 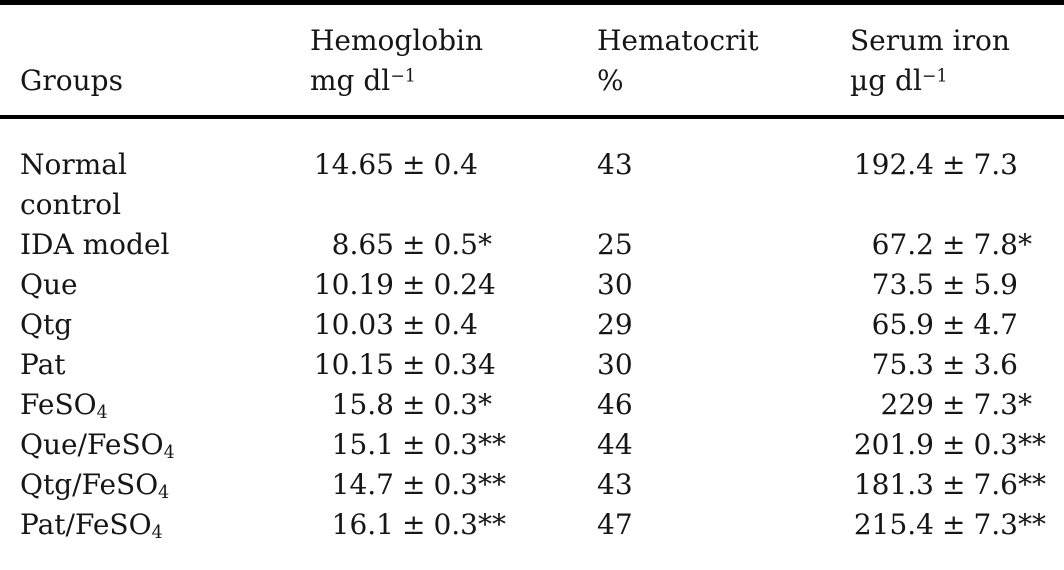 I want to click on column-header-hematocrit: Hematocrit %, so click(x=723, y=61).